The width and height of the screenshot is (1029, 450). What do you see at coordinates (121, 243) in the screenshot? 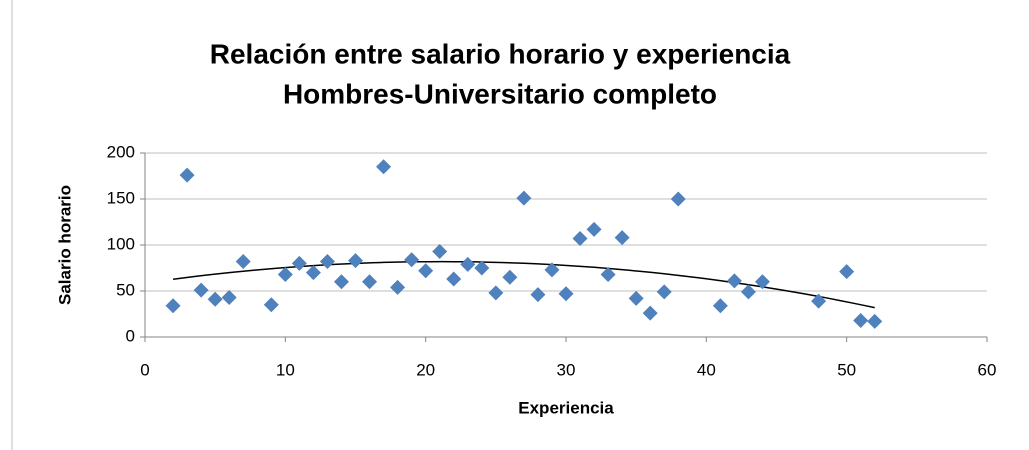
I see `y-tick-label: 100` at bounding box center [121, 243].